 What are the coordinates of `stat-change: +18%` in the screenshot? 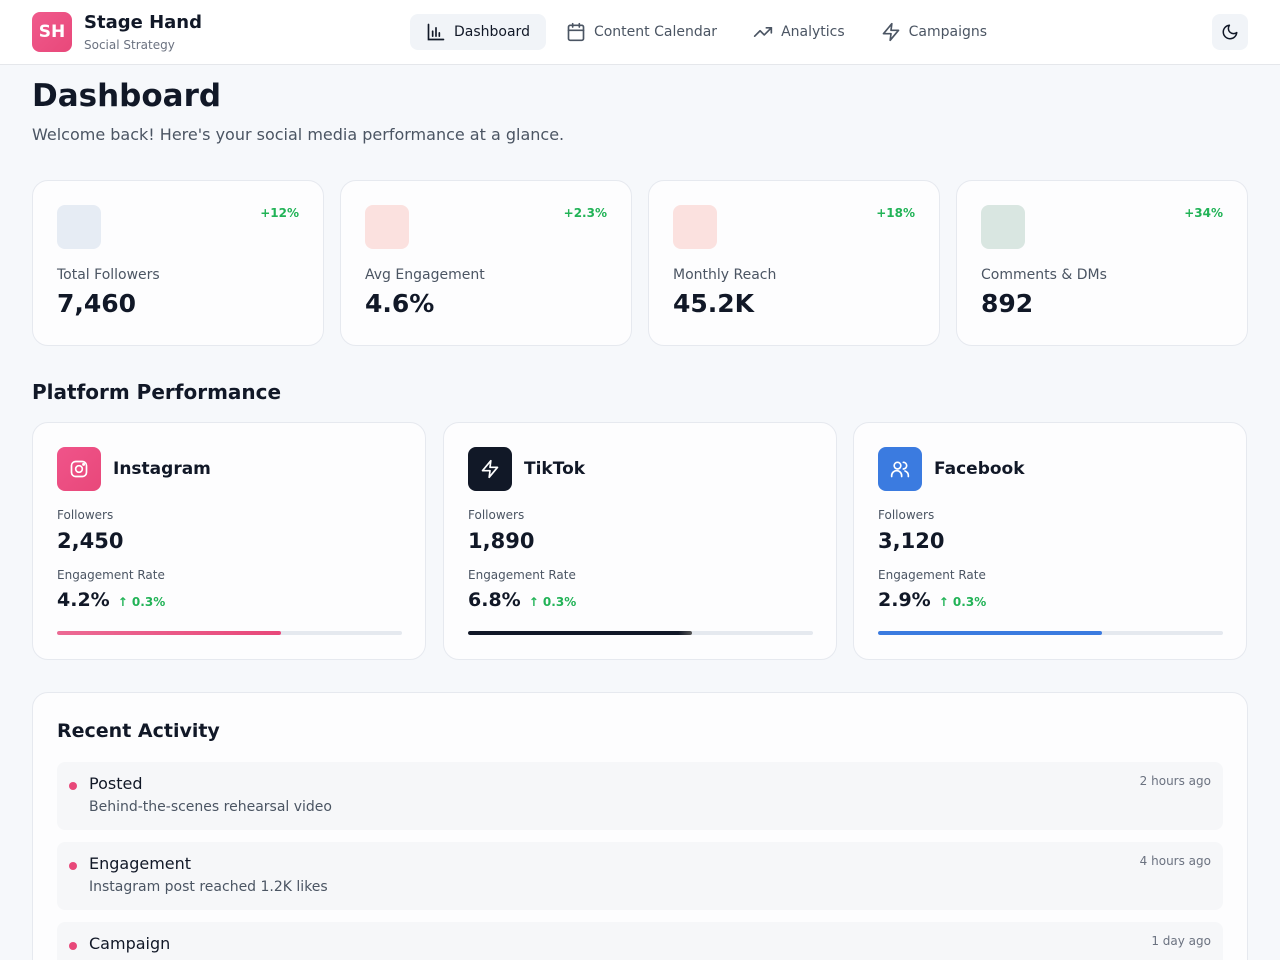 It's located at (895, 213).